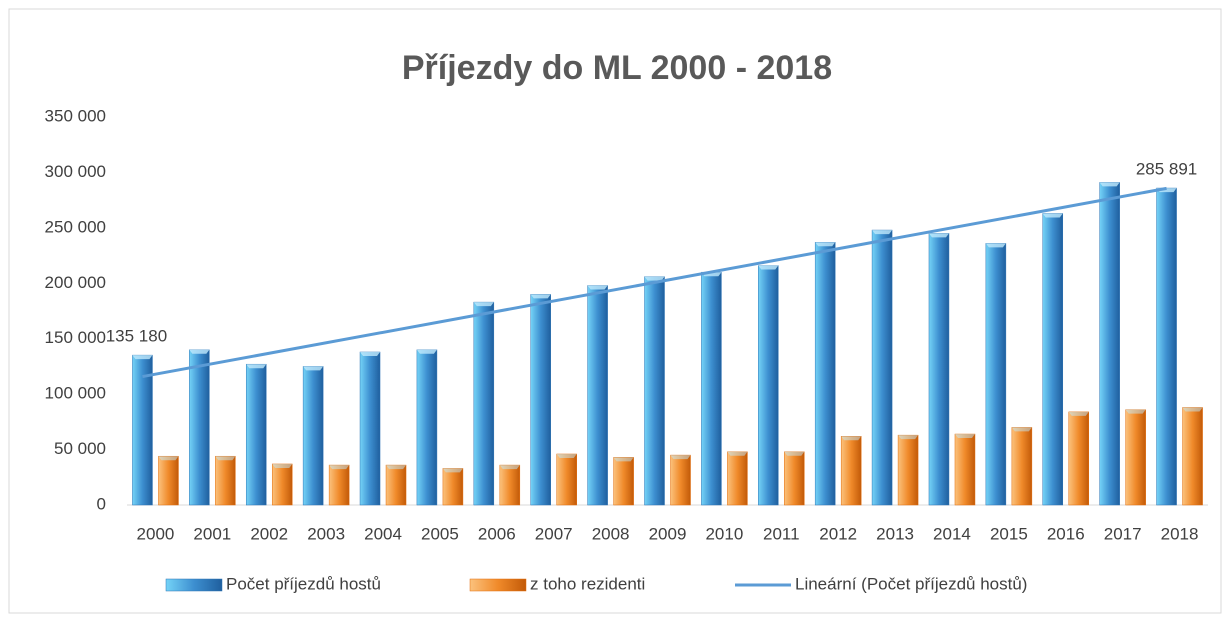  Describe the element at coordinates (1066, 533) in the screenshot. I see `x-tick-label: 2016` at that location.